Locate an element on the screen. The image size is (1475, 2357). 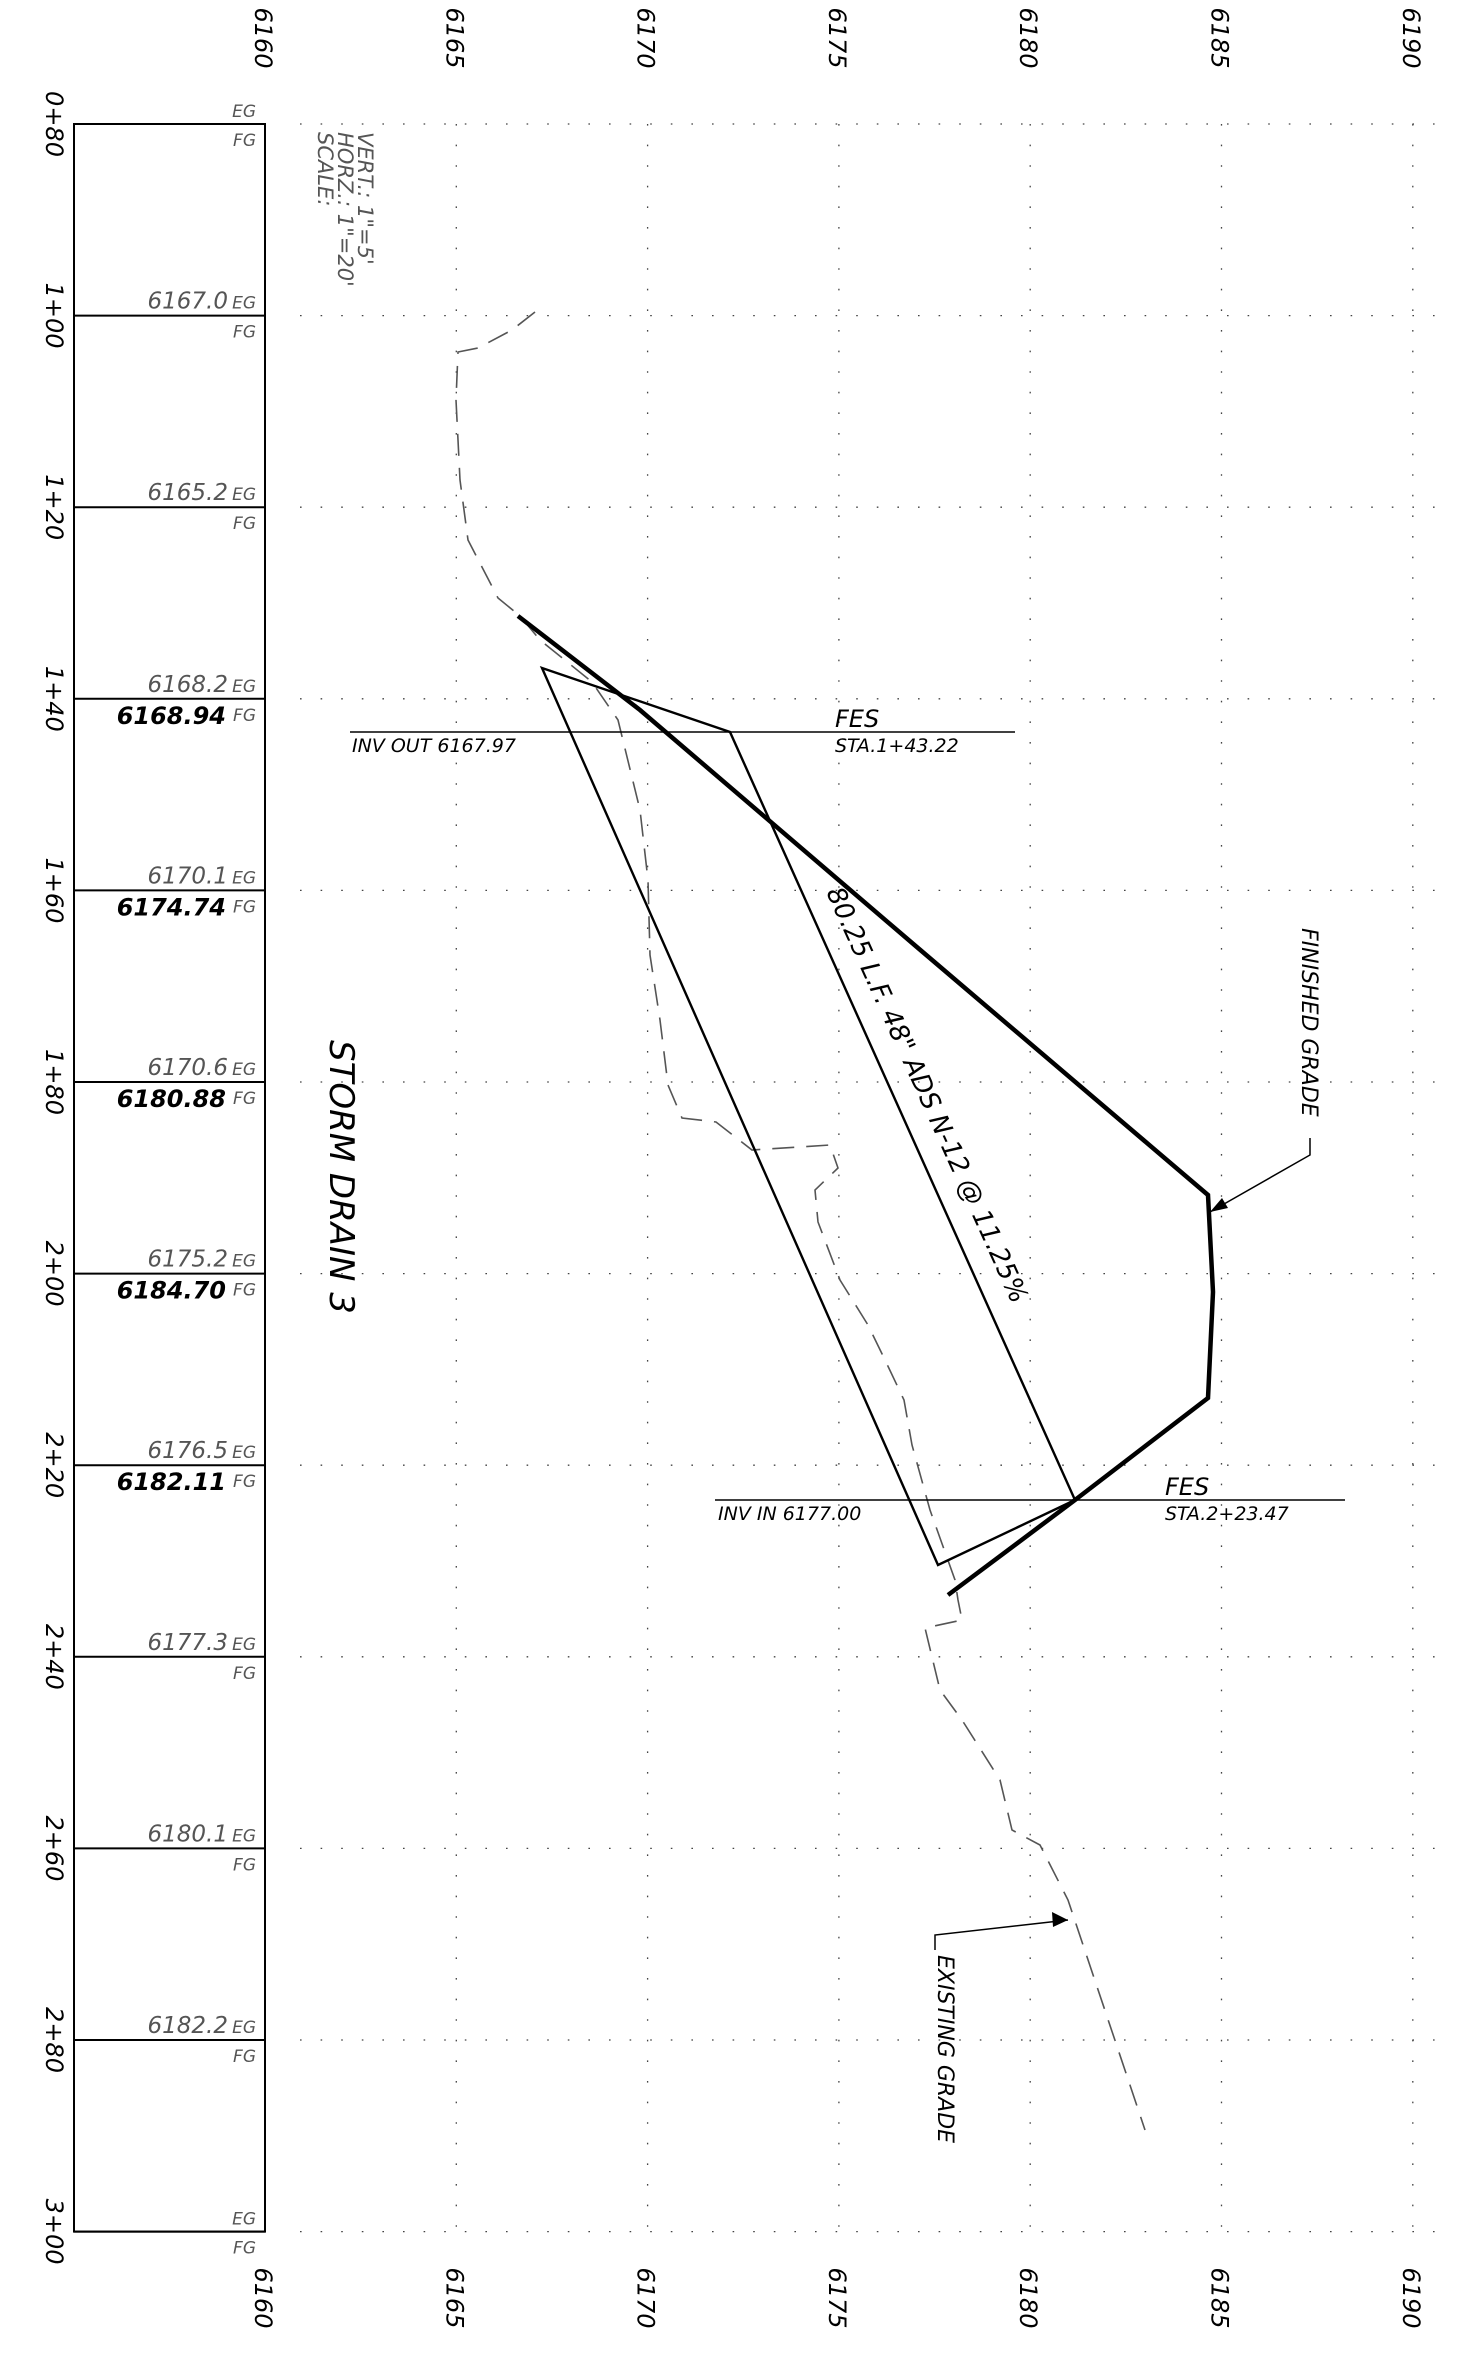
scale-vertical: VERT.: 1"=5' is located at coordinates (365, 198).